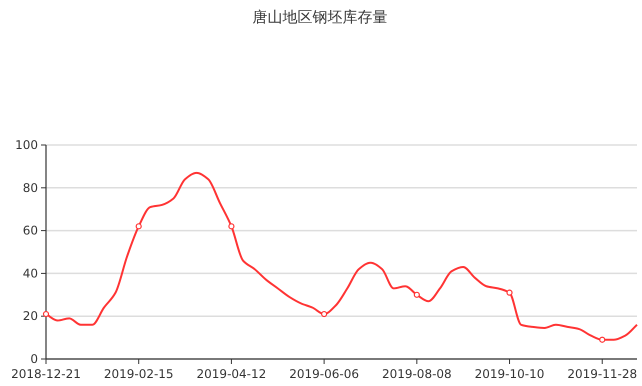 This screenshot has height=386, width=642. Describe the element at coordinates (602, 374) in the screenshot. I see `x-tick-label: 2019-11-28` at that location.